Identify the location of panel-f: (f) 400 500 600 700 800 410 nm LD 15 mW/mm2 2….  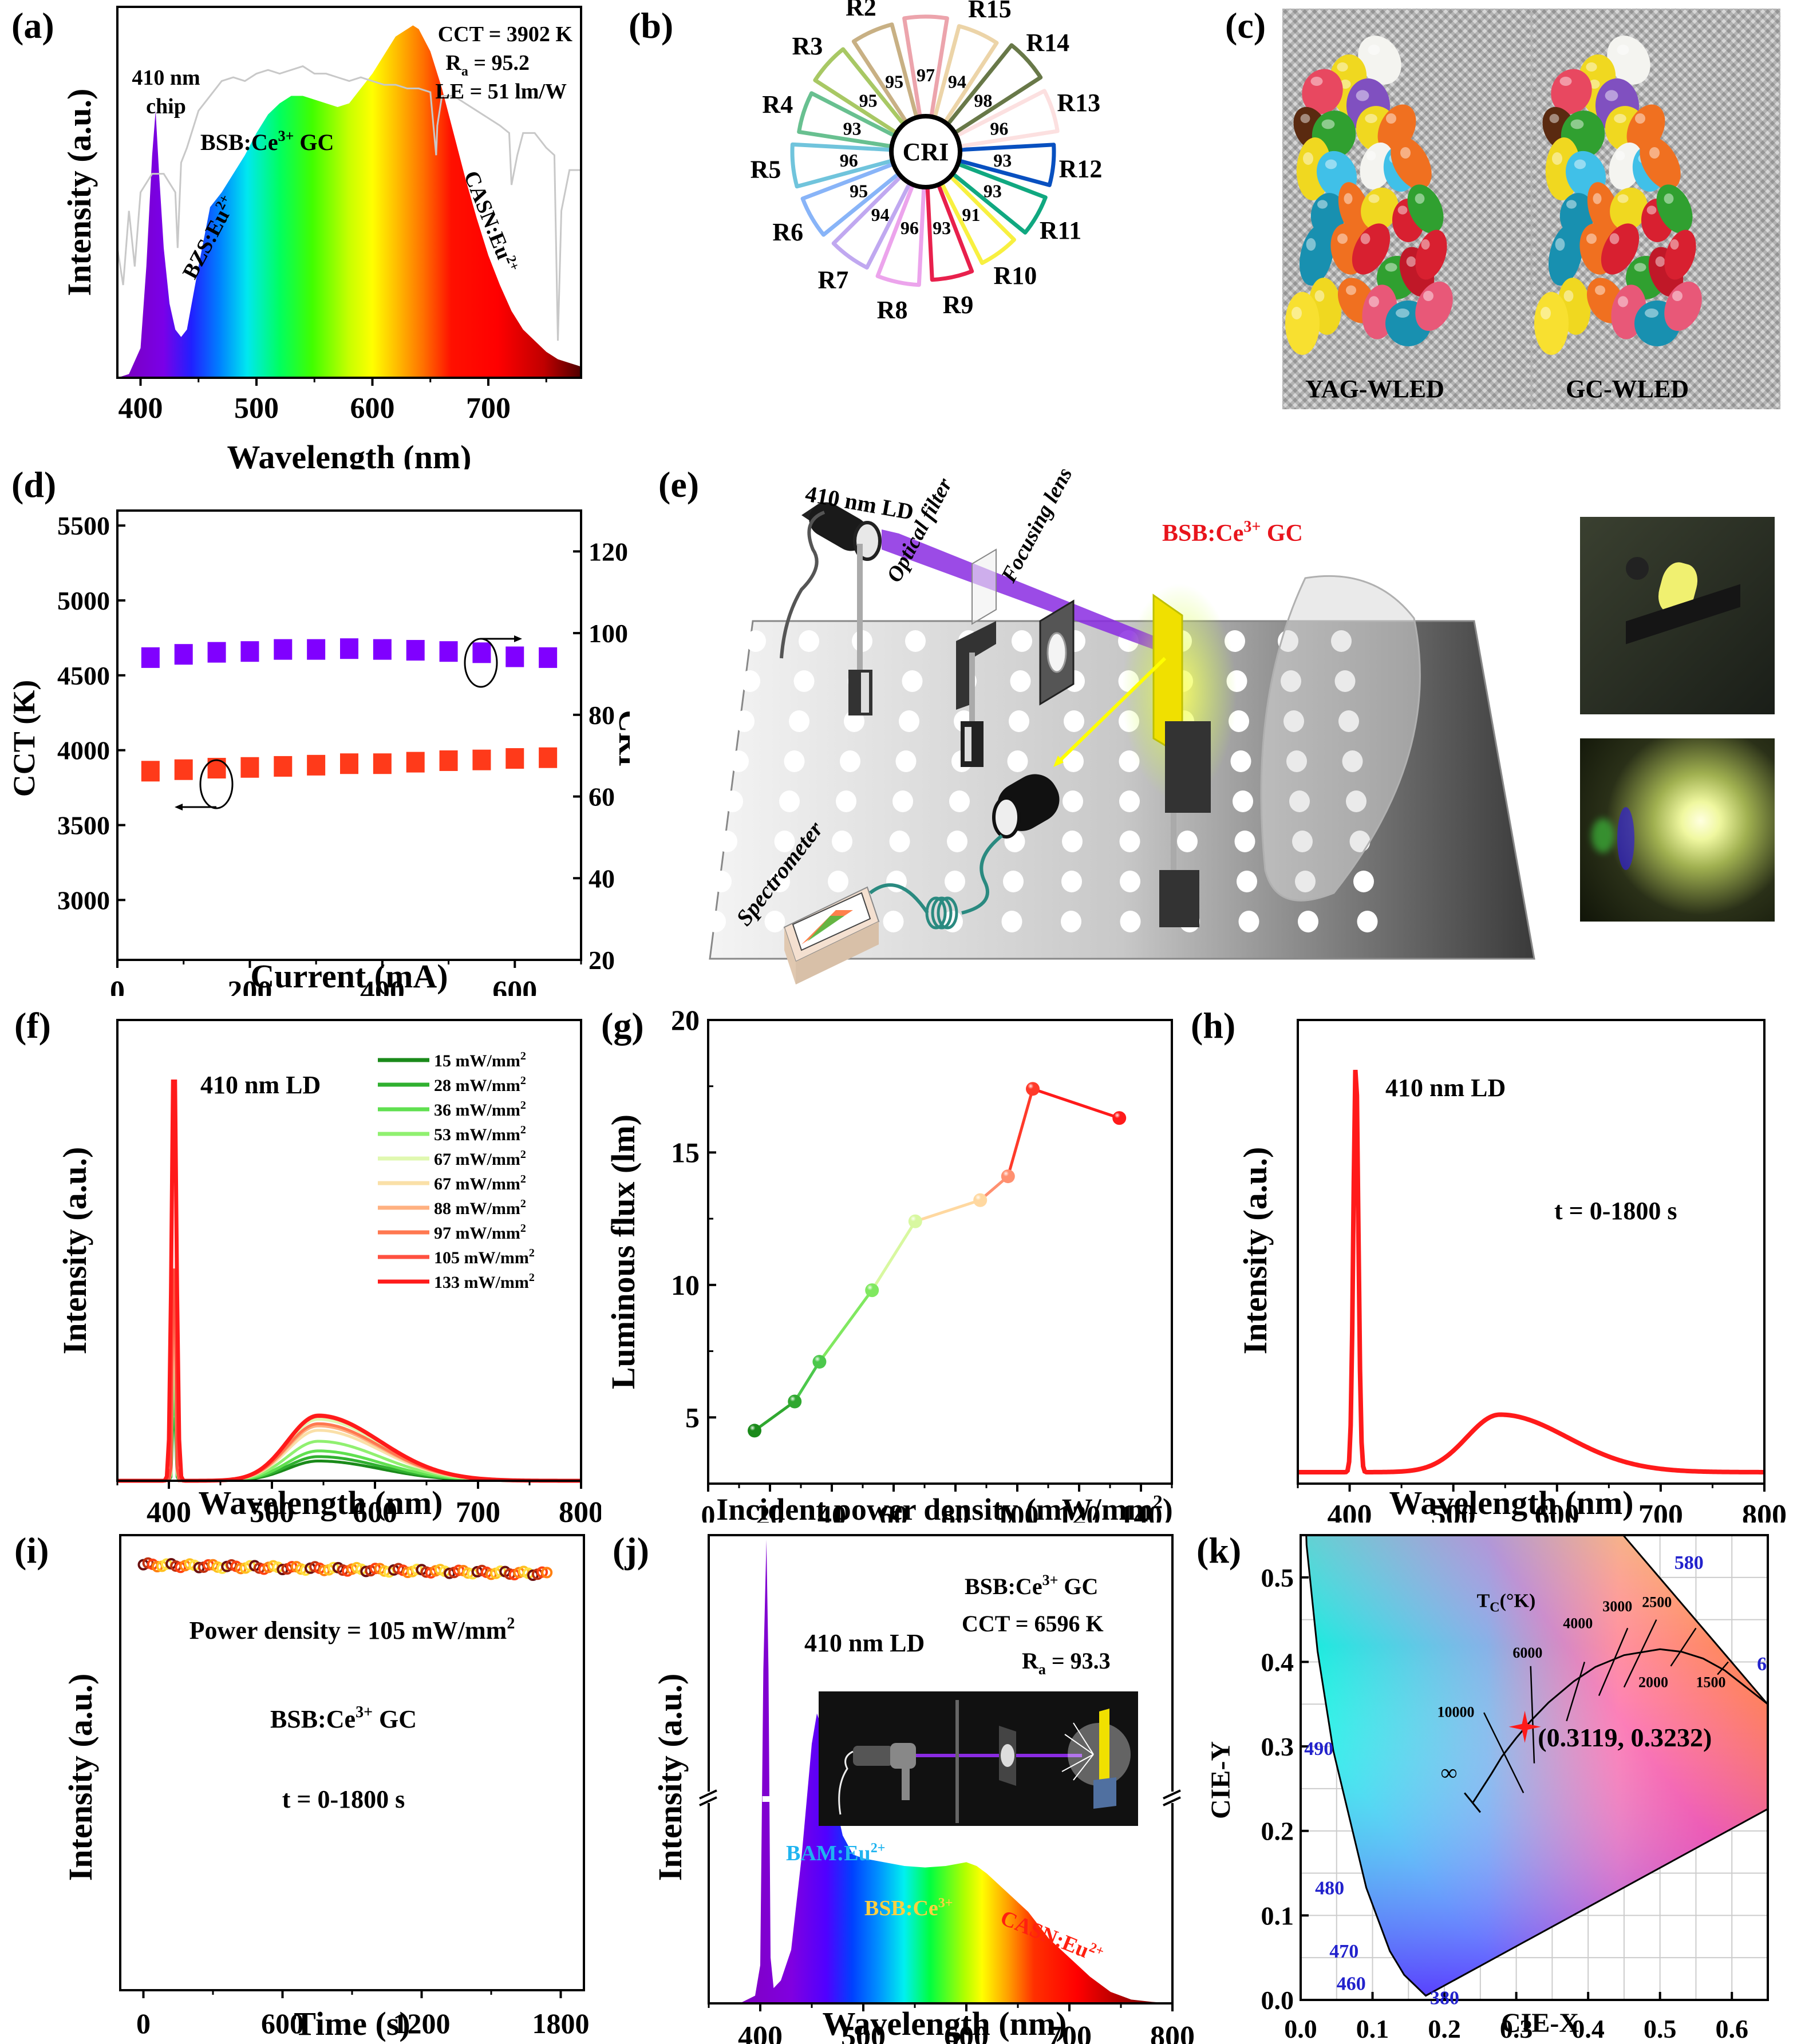
(300, 1259).